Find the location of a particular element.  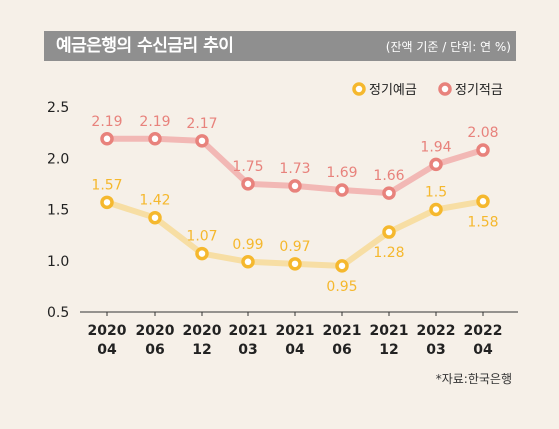

savings-data-label: 2.17 is located at coordinates (201, 124).